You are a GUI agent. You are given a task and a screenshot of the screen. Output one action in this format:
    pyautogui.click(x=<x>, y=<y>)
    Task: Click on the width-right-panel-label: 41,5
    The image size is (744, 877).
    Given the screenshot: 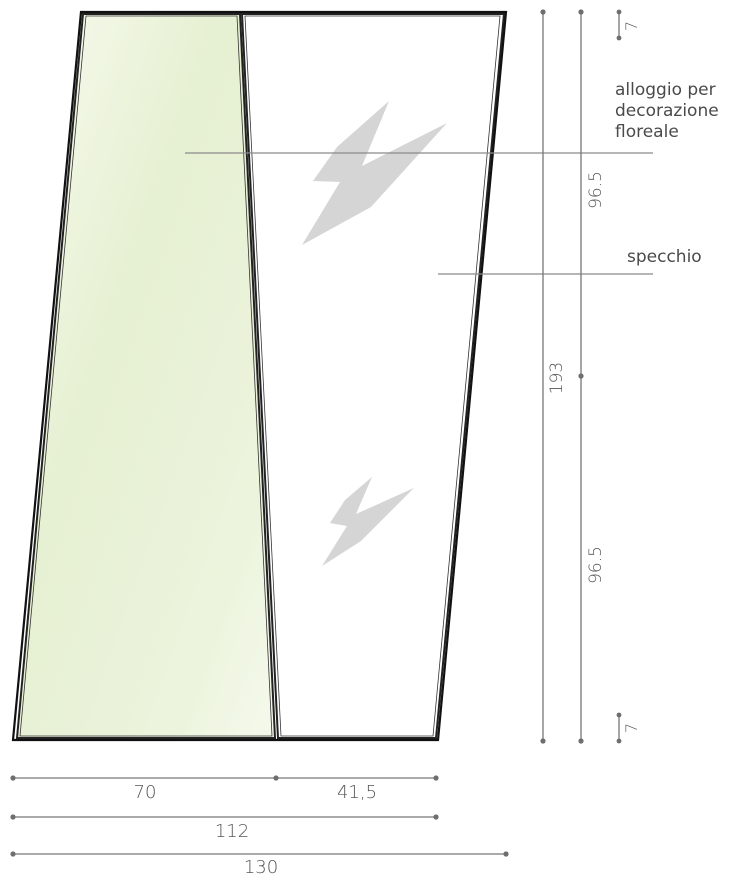 What is the action you would take?
    pyautogui.click(x=357, y=792)
    